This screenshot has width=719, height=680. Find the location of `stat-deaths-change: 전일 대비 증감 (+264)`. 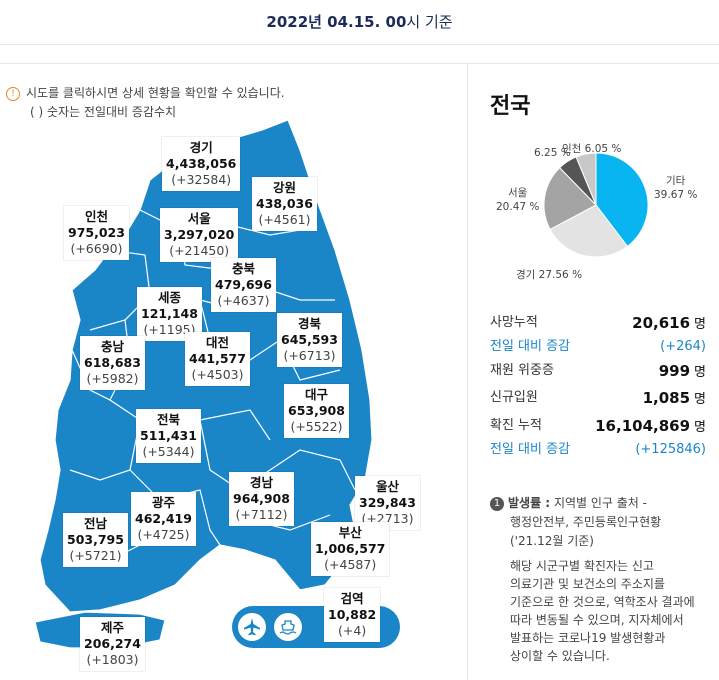

stat-deaths-change: 전일 대비 증감 (+264) is located at coordinates (598, 346).